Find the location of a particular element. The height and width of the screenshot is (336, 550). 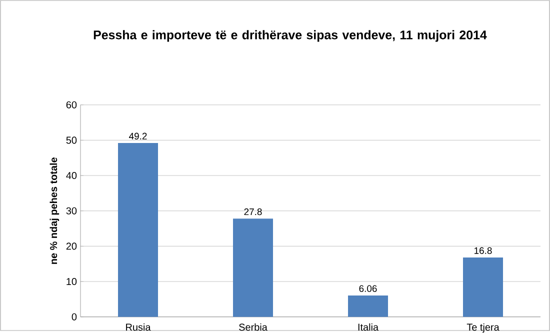

y-tick-label: 0 is located at coordinates (74, 316).